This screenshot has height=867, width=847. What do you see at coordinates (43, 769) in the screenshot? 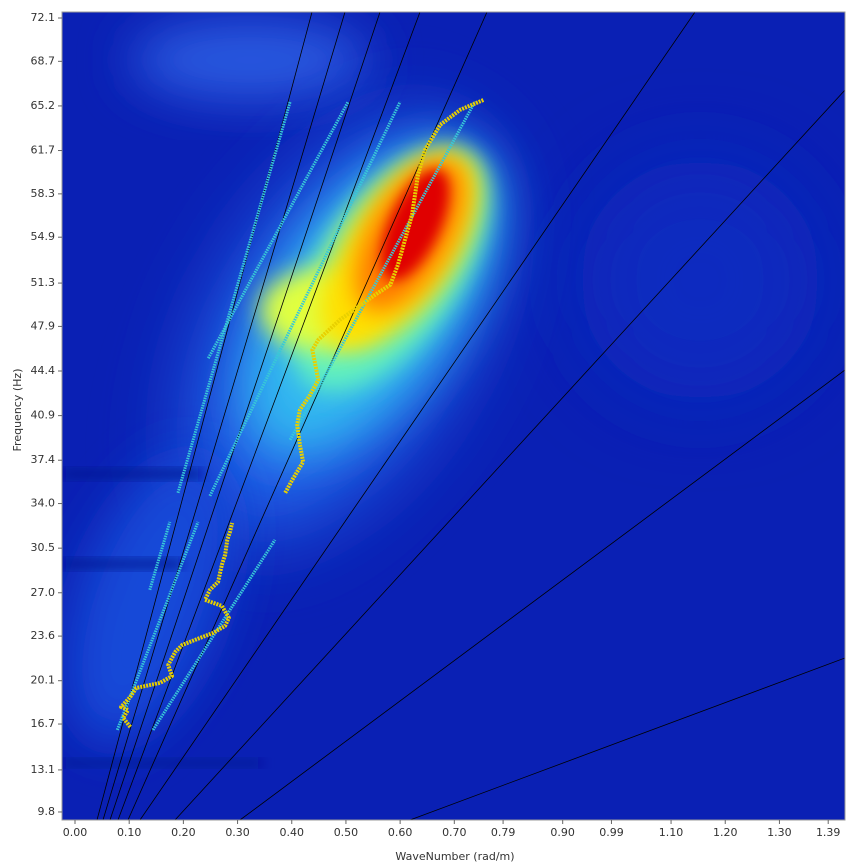
I see `y-tick-label: 13.1` at bounding box center [43, 769].